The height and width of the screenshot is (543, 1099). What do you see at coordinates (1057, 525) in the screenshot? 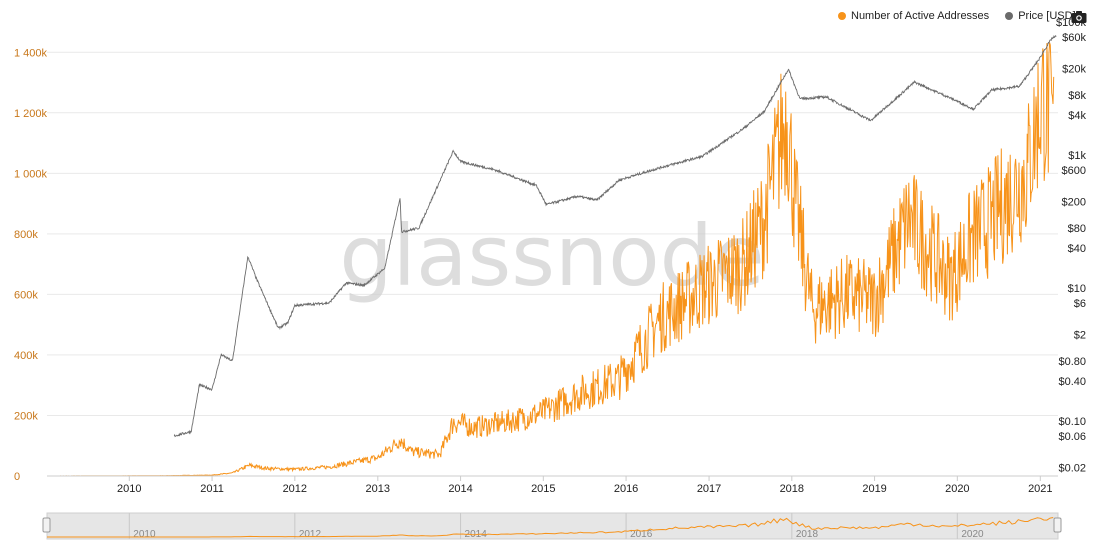
I see `navigator-handle-right` at bounding box center [1057, 525].